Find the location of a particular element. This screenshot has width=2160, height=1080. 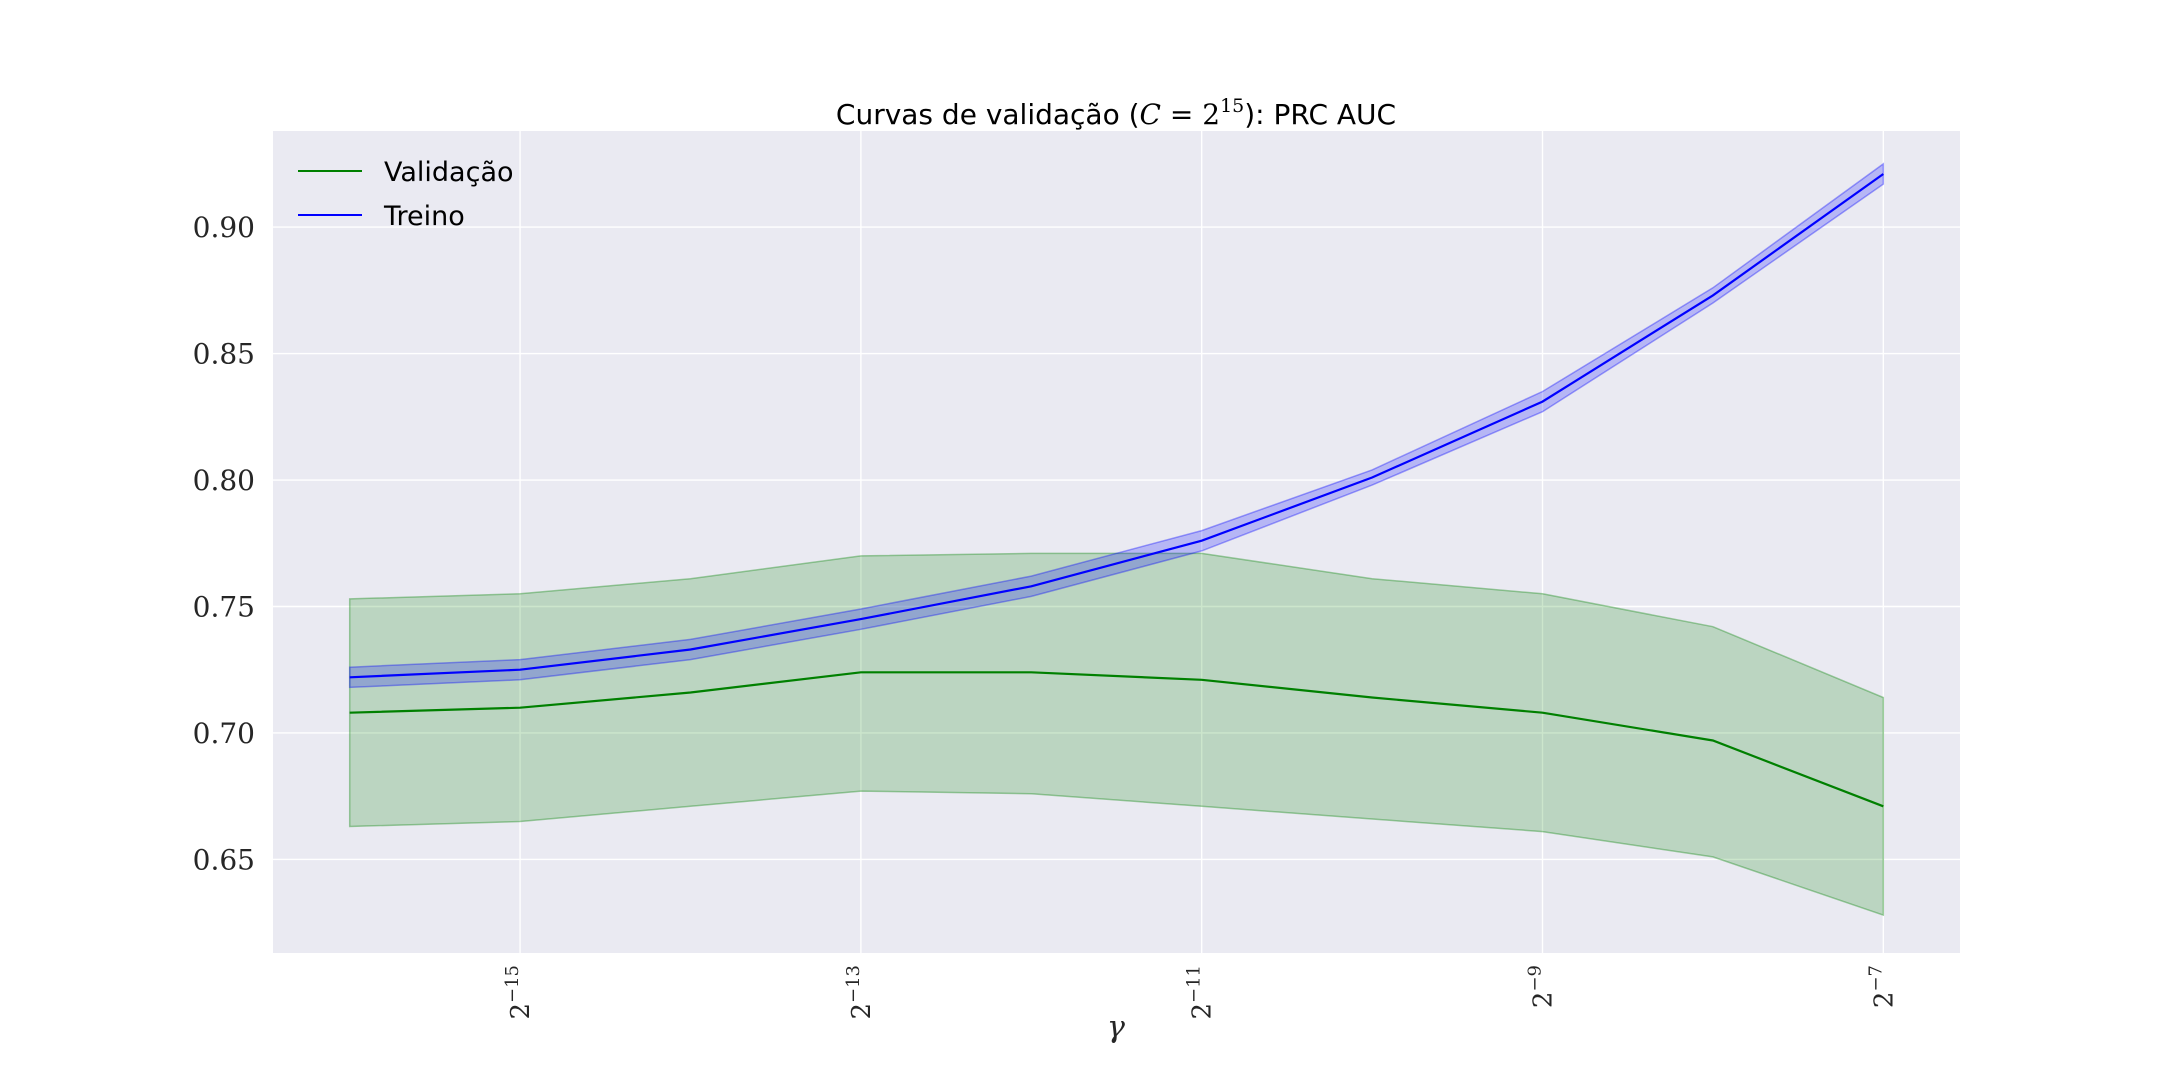

legend-label-treino: Treino is located at coordinates (424, 216).